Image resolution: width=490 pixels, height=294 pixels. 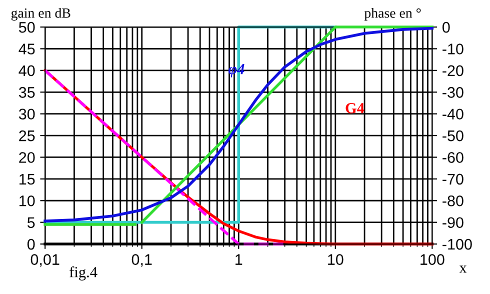 I want to click on x-tick-label: 0,1, so click(x=142, y=260).